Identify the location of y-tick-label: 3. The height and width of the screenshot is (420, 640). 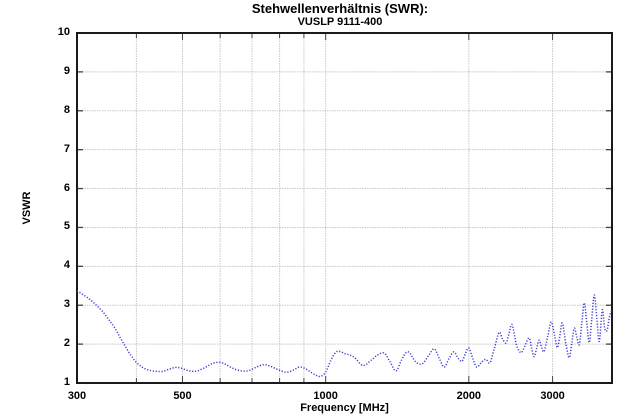
(66, 304).